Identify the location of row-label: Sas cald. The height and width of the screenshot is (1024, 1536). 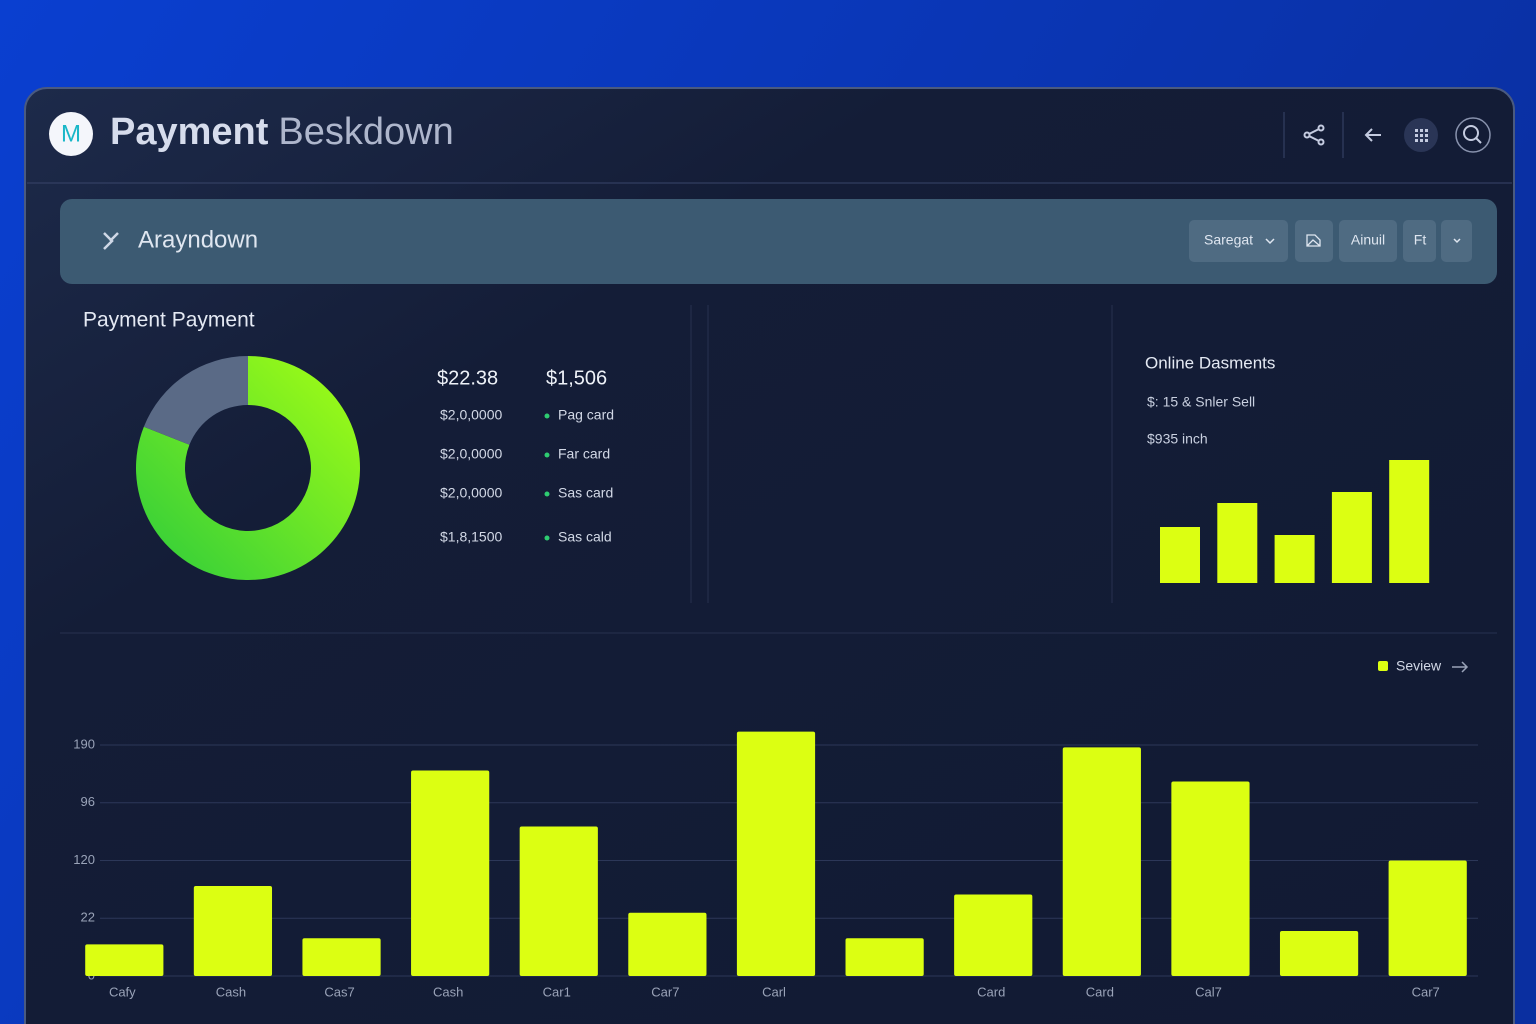
(585, 537).